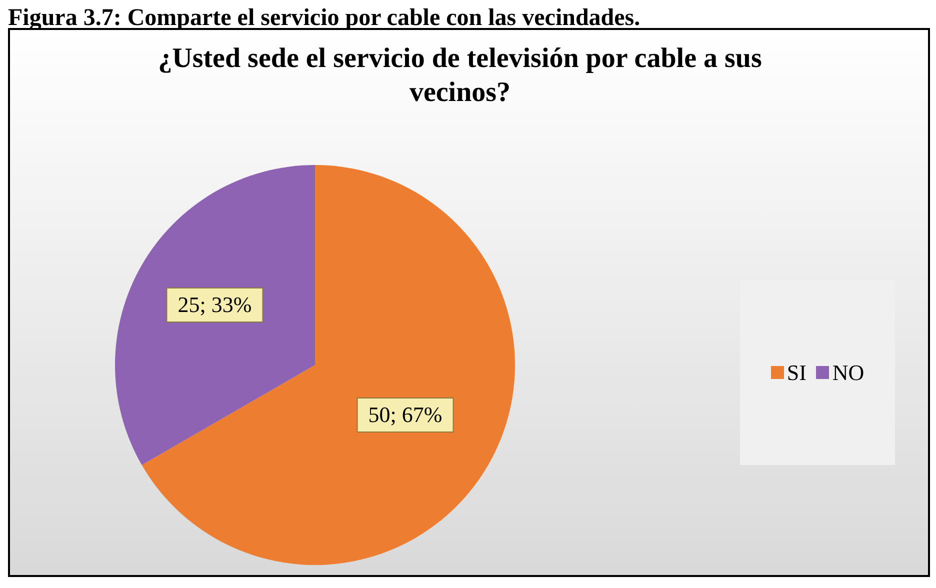 This screenshot has width=936, height=588. Describe the element at coordinates (215, 304) in the screenshot. I see `data-label: 25; 33%` at that location.